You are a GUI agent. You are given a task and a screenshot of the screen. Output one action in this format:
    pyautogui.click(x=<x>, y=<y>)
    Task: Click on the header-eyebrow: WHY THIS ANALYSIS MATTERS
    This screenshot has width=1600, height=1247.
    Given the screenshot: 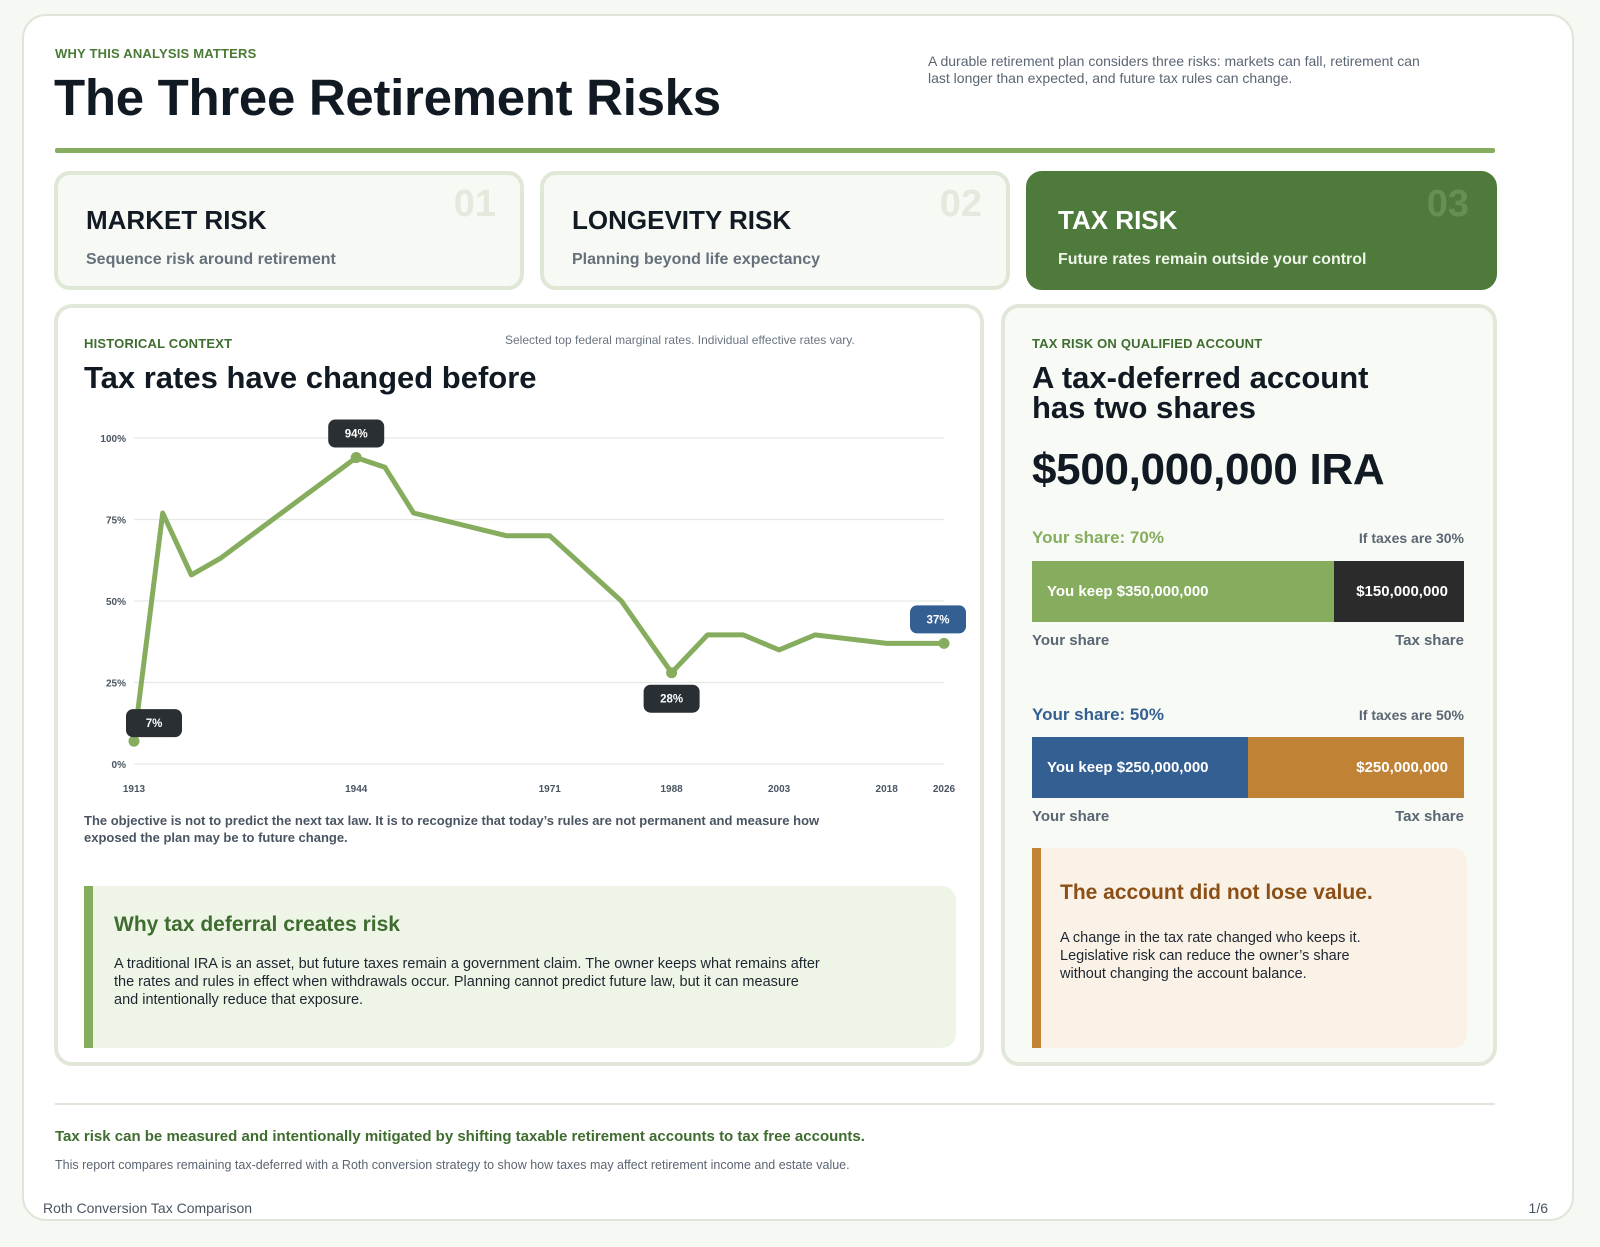 What is the action you would take?
    pyautogui.click(x=156, y=53)
    